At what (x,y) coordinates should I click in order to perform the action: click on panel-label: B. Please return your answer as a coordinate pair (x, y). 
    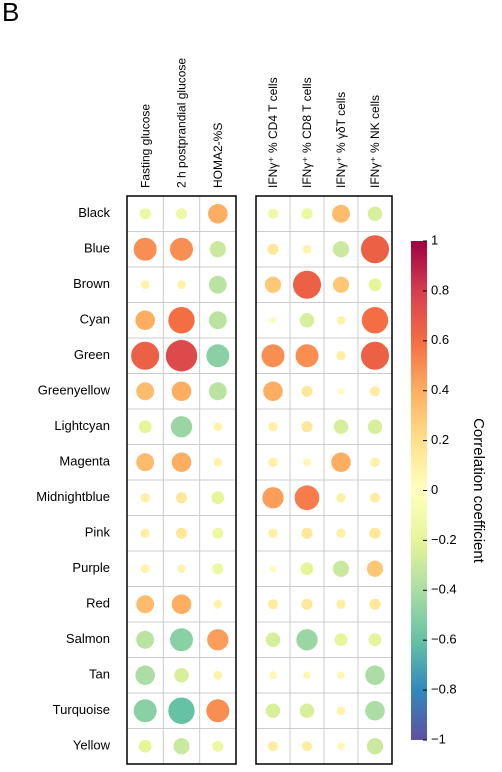
    Looking at the image, I should click on (10, 13).